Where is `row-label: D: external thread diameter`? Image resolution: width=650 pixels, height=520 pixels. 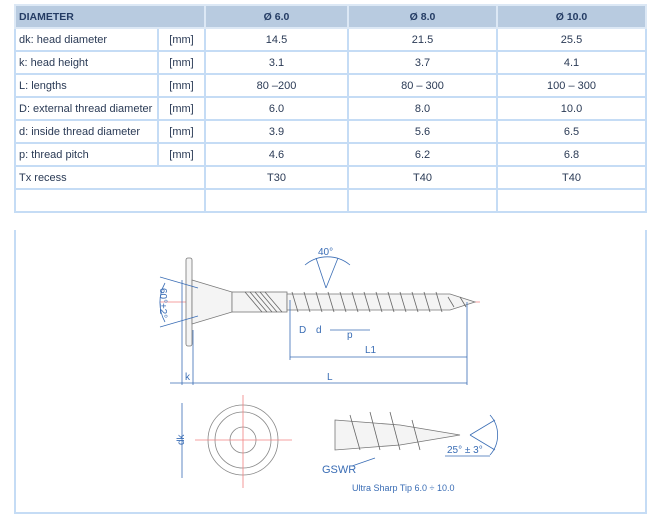 row-label: D: external thread diameter is located at coordinates (86, 108).